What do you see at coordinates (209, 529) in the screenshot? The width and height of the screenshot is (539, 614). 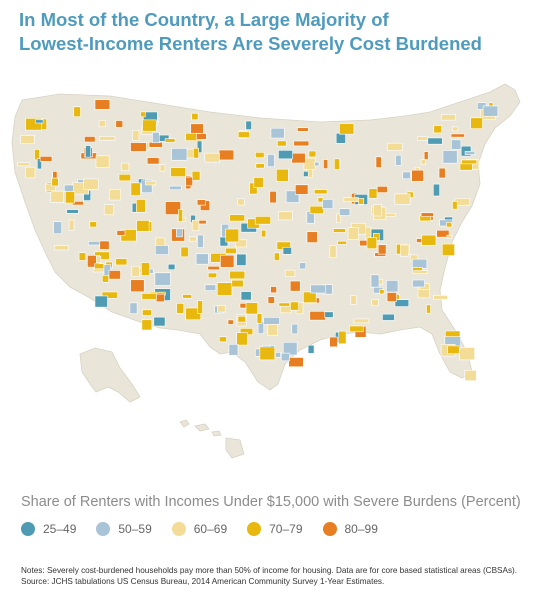 I see `legend: 25–49 50–59 60–69 70–79 80–99` at bounding box center [209, 529].